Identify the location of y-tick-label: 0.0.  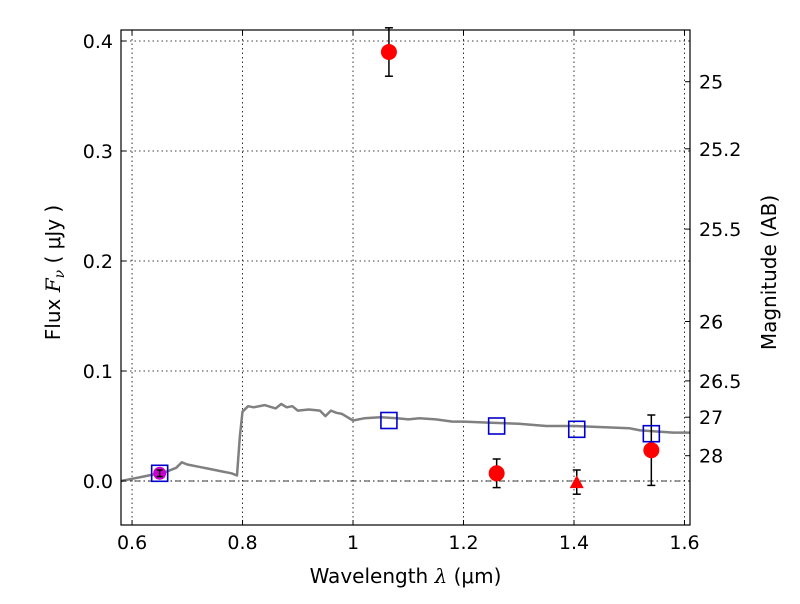
(98, 482).